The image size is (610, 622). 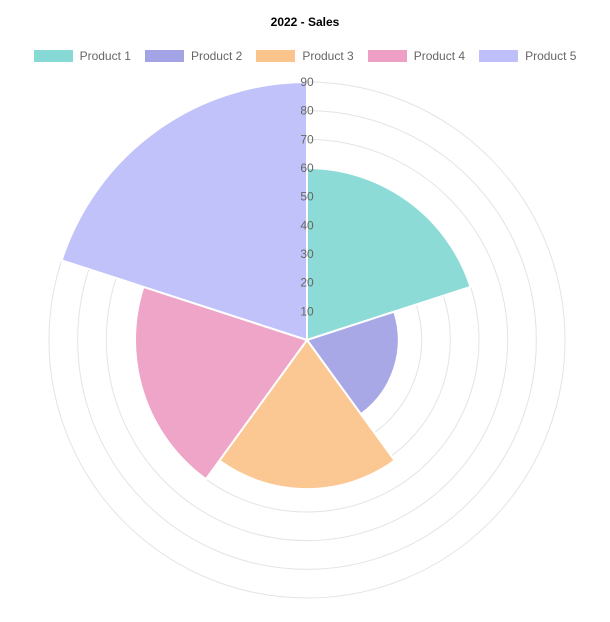 I want to click on legend-label: Product 4, so click(x=439, y=56).